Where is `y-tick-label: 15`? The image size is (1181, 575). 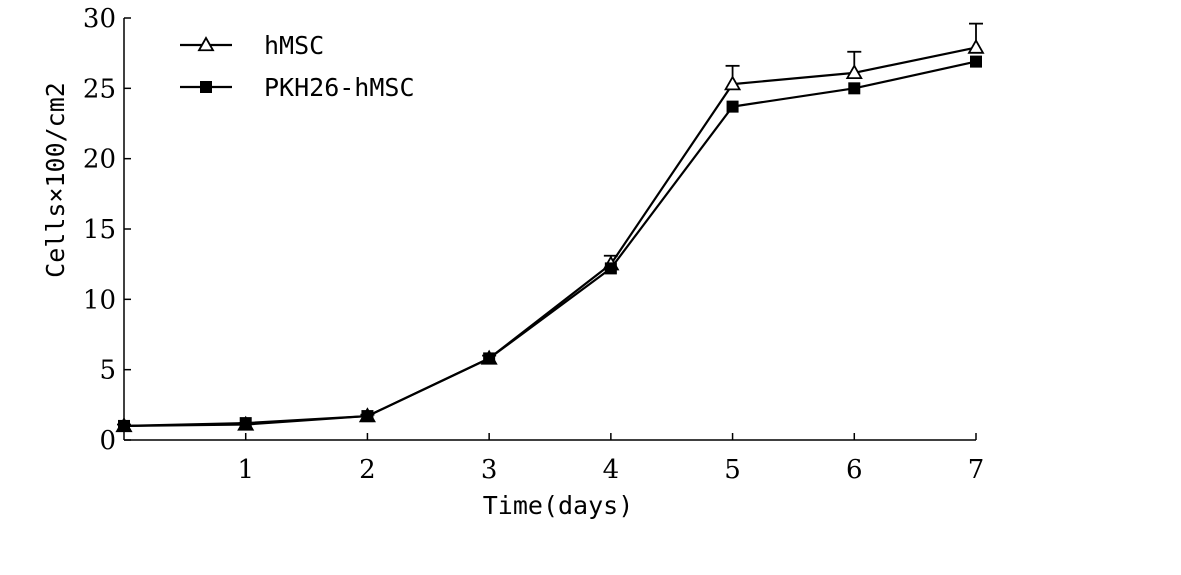 y-tick-label: 15 is located at coordinates (99, 230).